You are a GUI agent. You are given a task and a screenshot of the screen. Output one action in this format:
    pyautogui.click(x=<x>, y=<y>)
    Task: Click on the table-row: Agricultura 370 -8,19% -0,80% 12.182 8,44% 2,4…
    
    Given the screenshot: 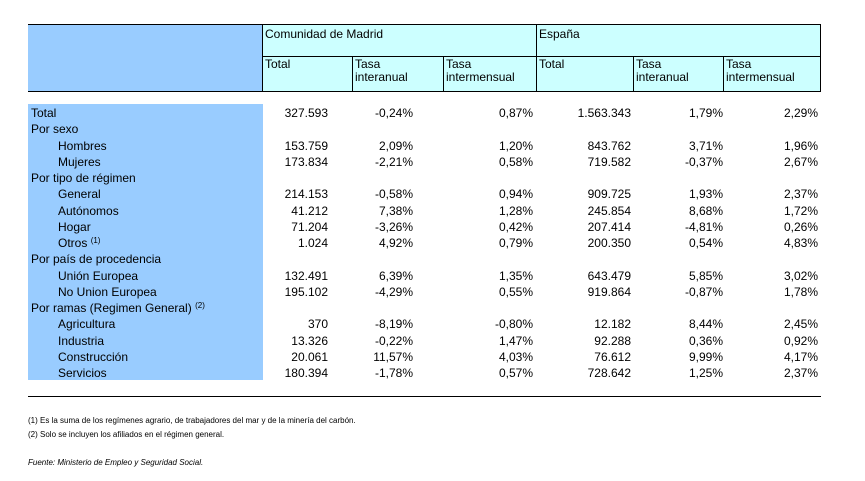 What is the action you would take?
    pyautogui.click(x=424, y=324)
    